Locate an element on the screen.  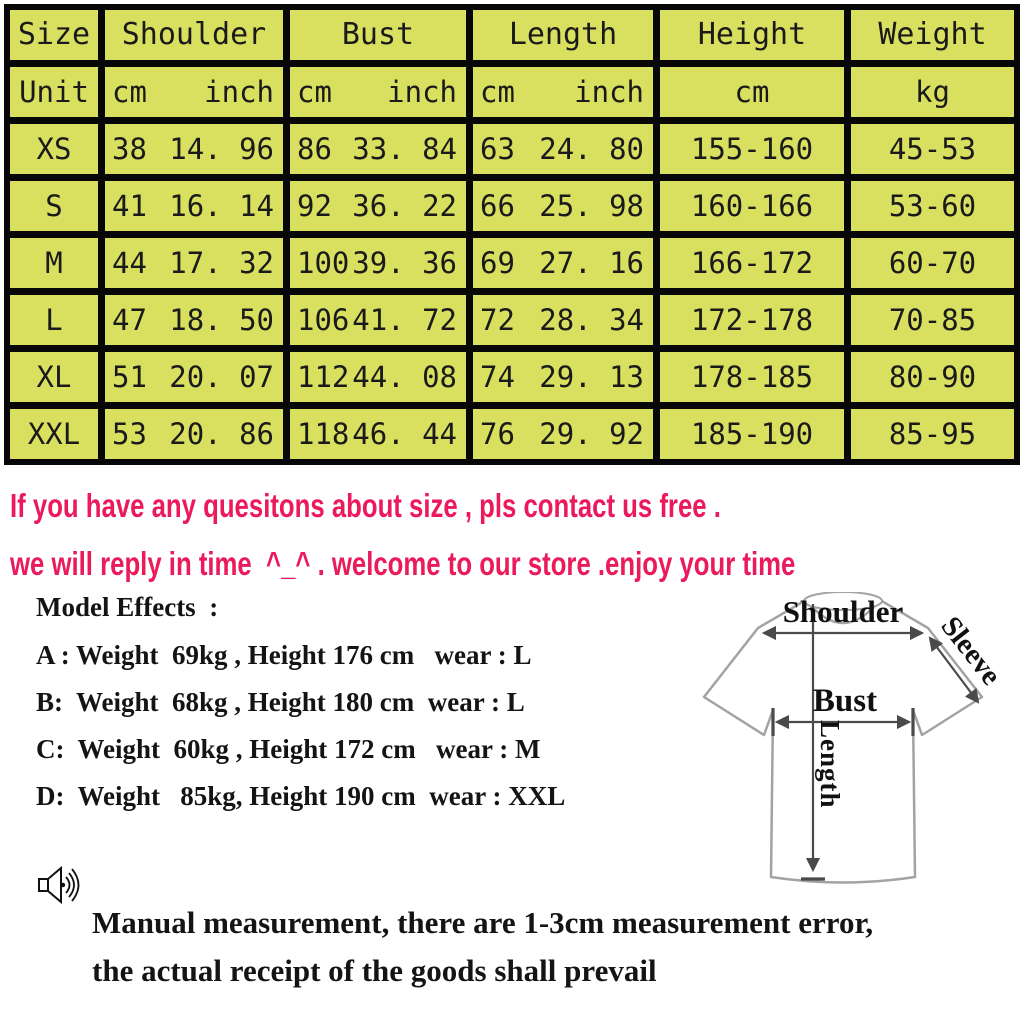
length-cell: 74 29. 13 is located at coordinates (563, 377).